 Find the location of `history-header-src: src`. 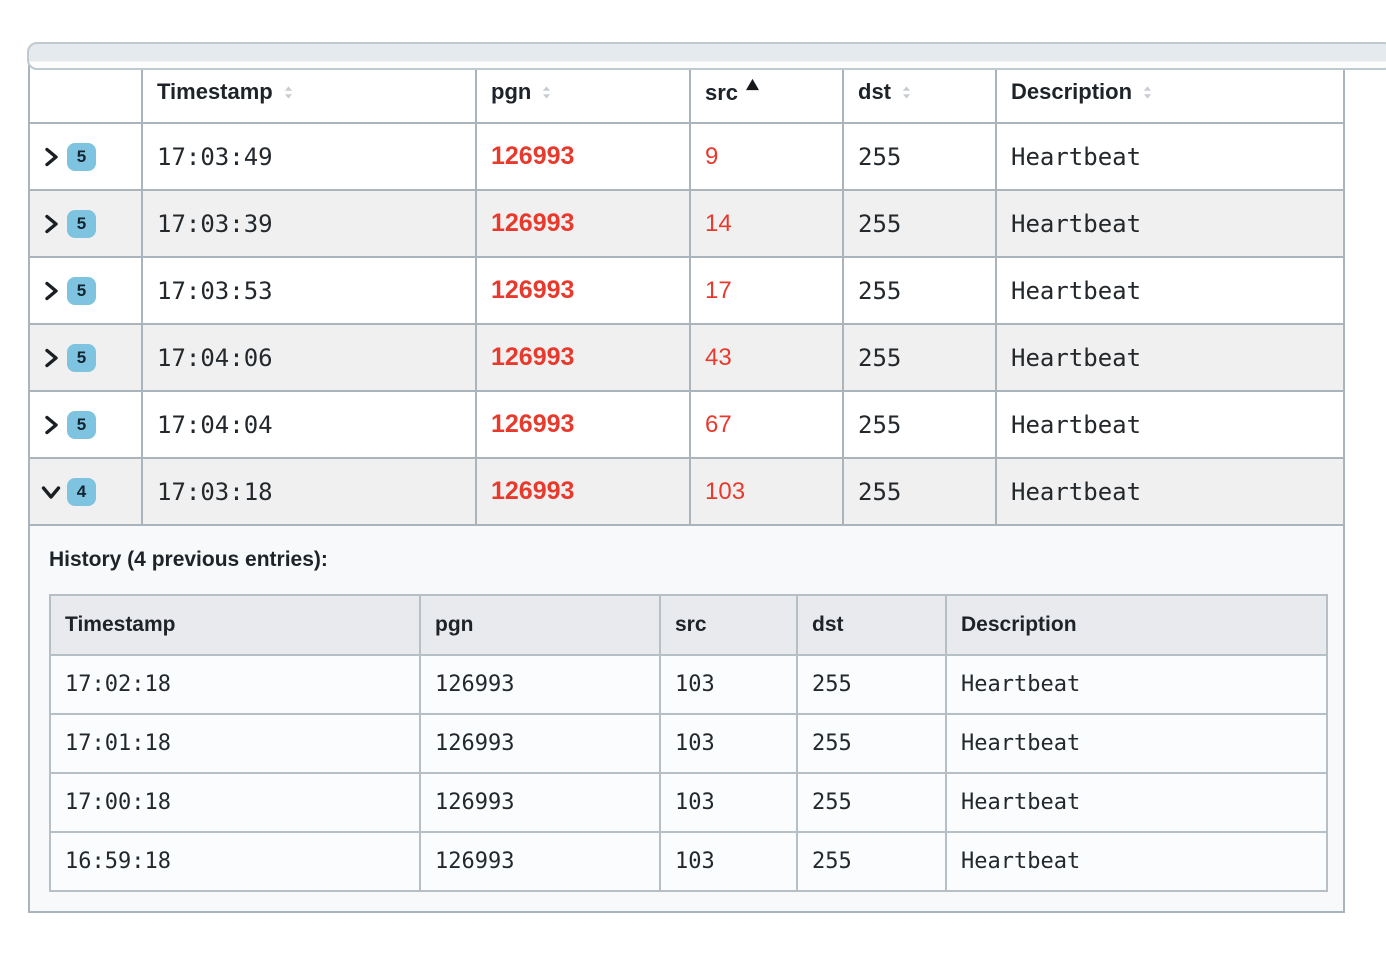

history-header-src: src is located at coordinates (728, 625).